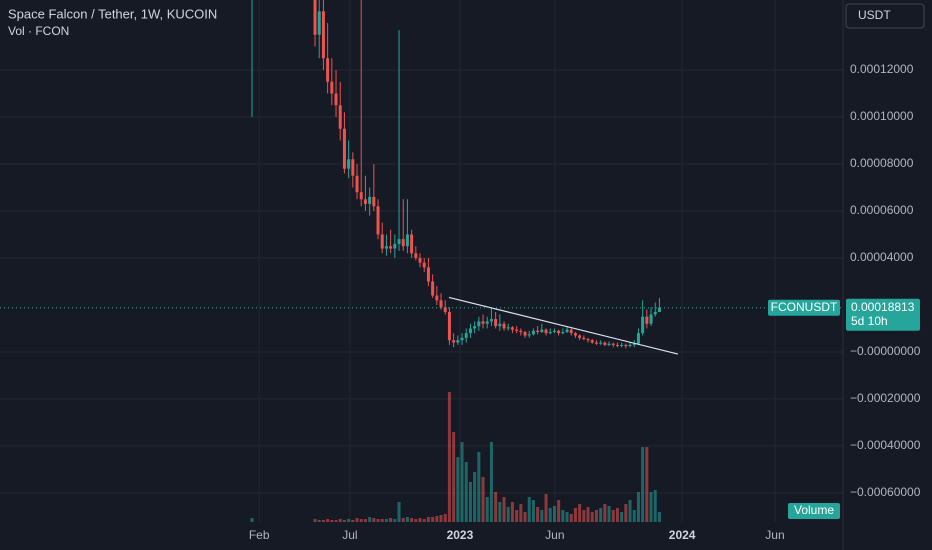 Image resolution: width=932 pixels, height=550 pixels. I want to click on y-tick-label: −0.00040000, so click(885, 445).